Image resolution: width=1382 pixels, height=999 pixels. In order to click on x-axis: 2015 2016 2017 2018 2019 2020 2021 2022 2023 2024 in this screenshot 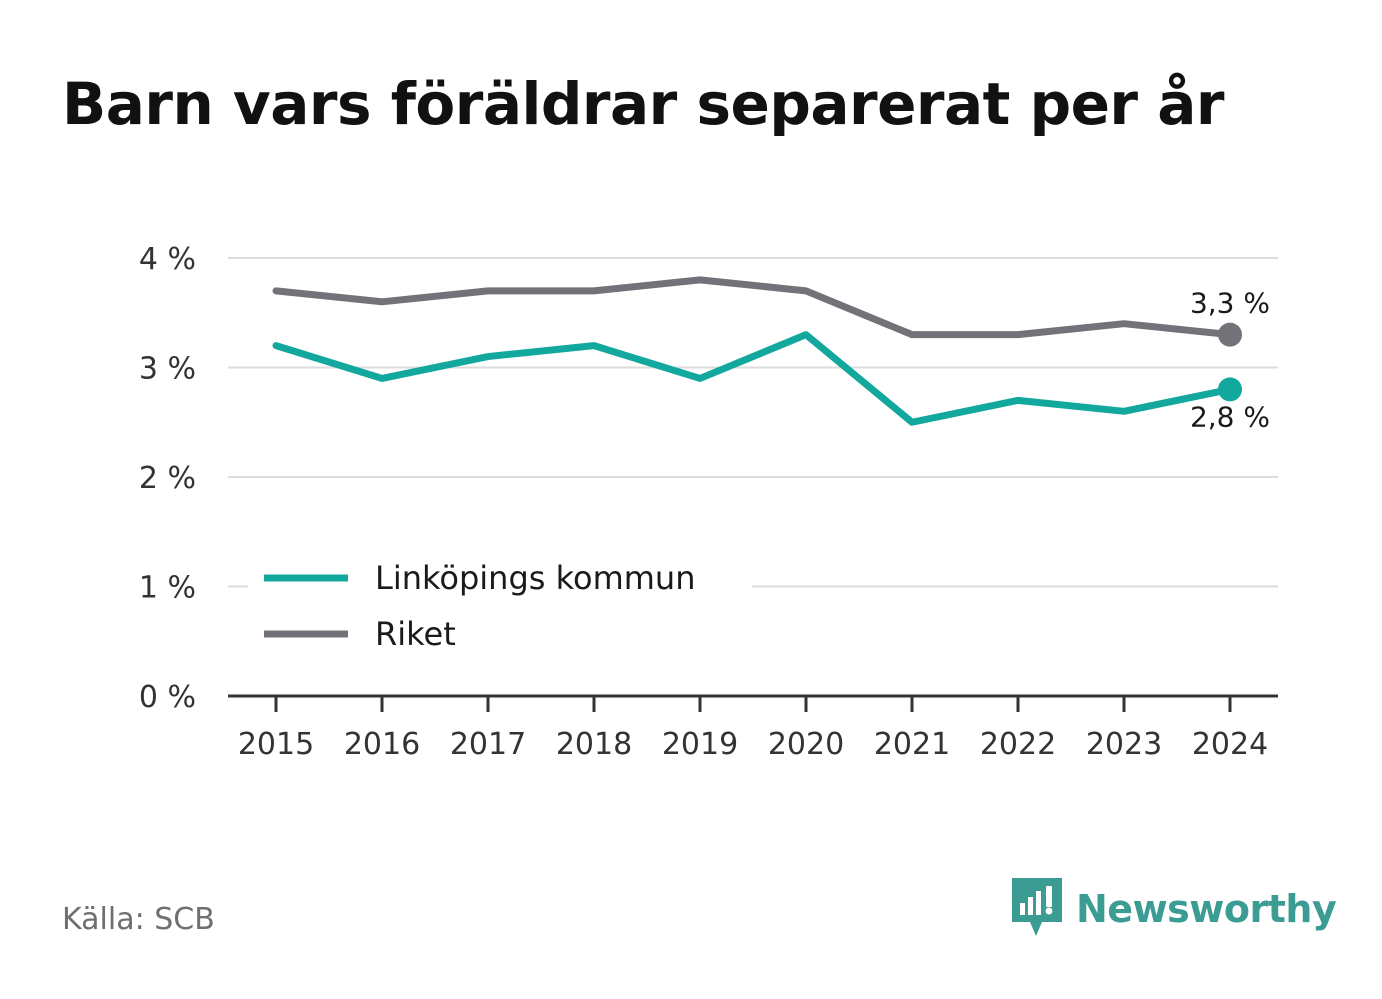, I will do `click(753, 728)`.